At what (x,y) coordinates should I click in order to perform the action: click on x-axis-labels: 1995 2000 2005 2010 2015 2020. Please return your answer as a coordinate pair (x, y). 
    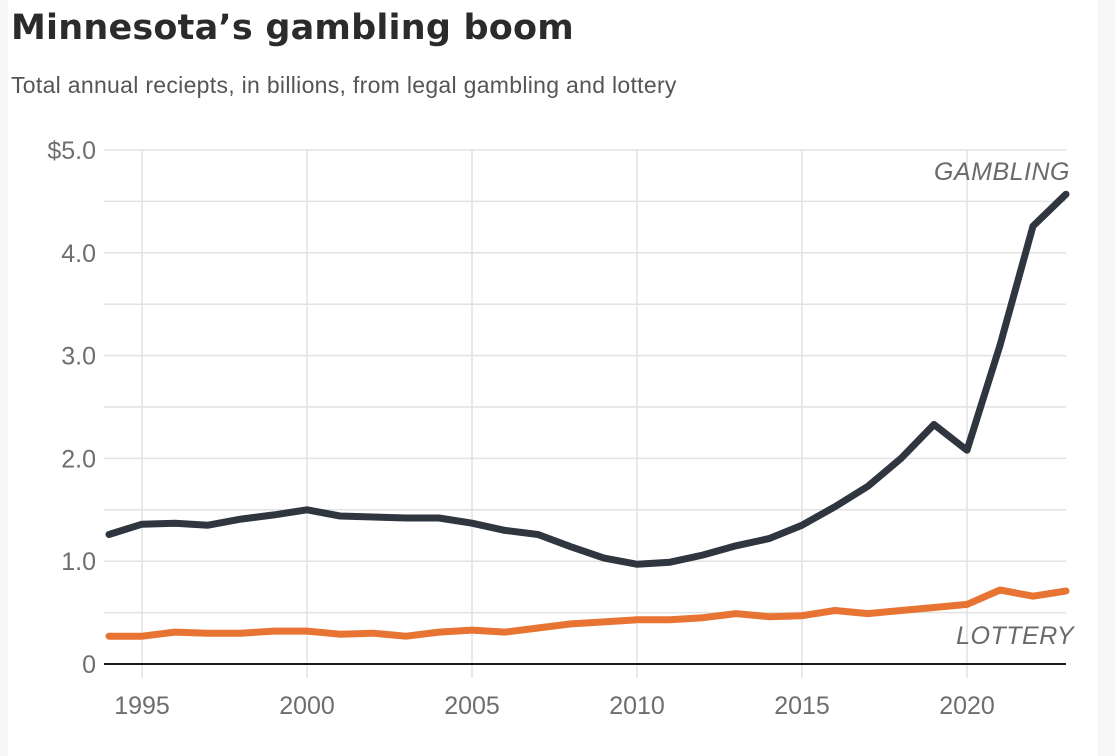
    Looking at the image, I should click on (554, 706).